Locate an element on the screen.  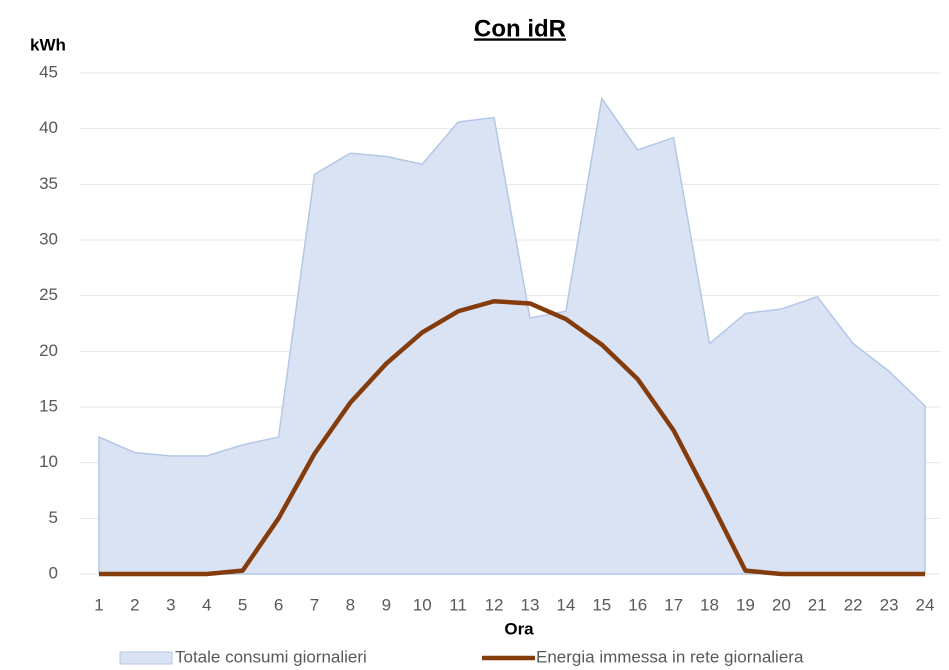
x-tick-label: 12 is located at coordinates (494, 604).